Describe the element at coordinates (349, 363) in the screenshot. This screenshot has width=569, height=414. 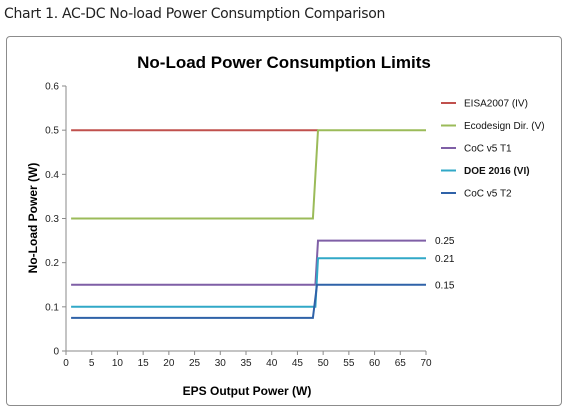
I see `x-tick-label: 55` at that location.